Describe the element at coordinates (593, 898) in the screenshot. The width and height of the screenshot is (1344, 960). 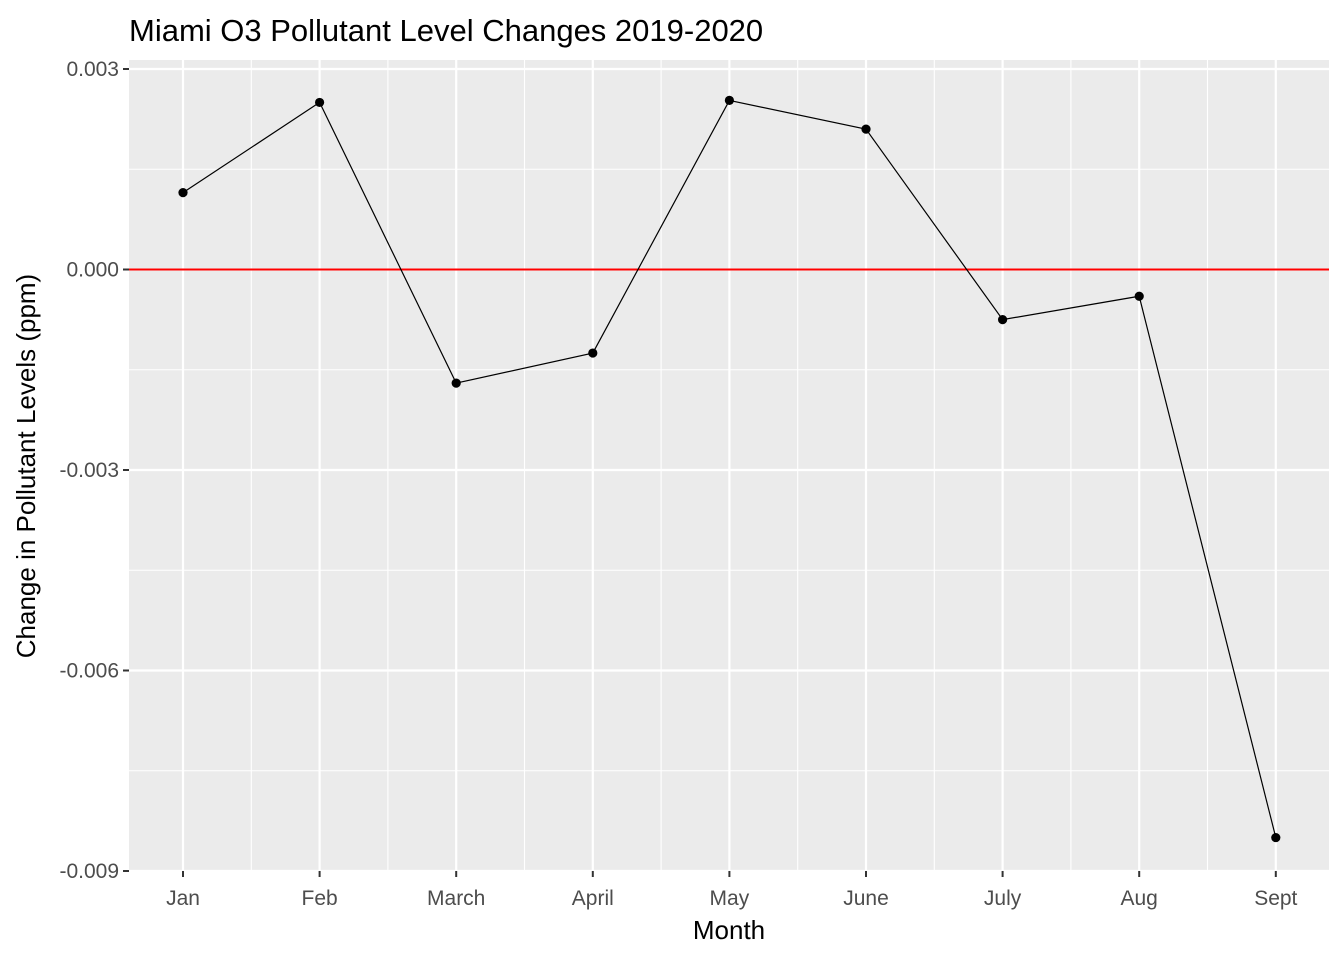
I see `x-tick-label: April` at that location.